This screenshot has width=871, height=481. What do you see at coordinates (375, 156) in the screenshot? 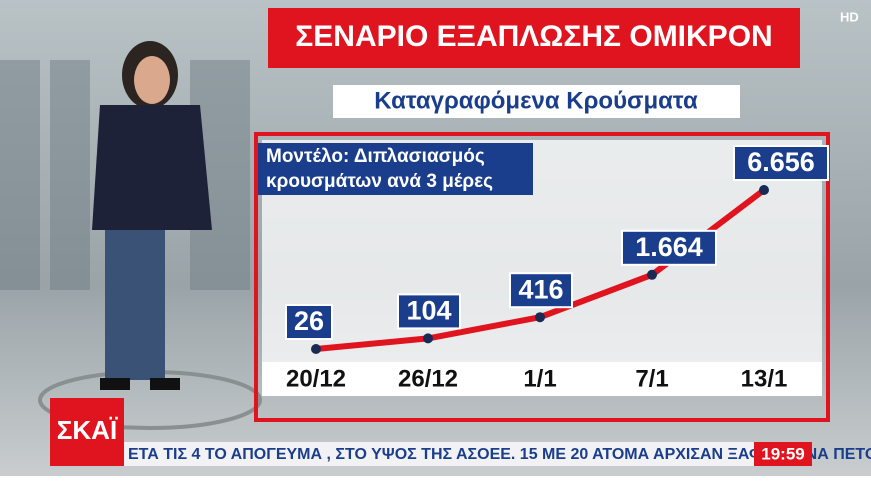
I see `annotation: Μοντέλο: Διπλασιασμός` at bounding box center [375, 156].